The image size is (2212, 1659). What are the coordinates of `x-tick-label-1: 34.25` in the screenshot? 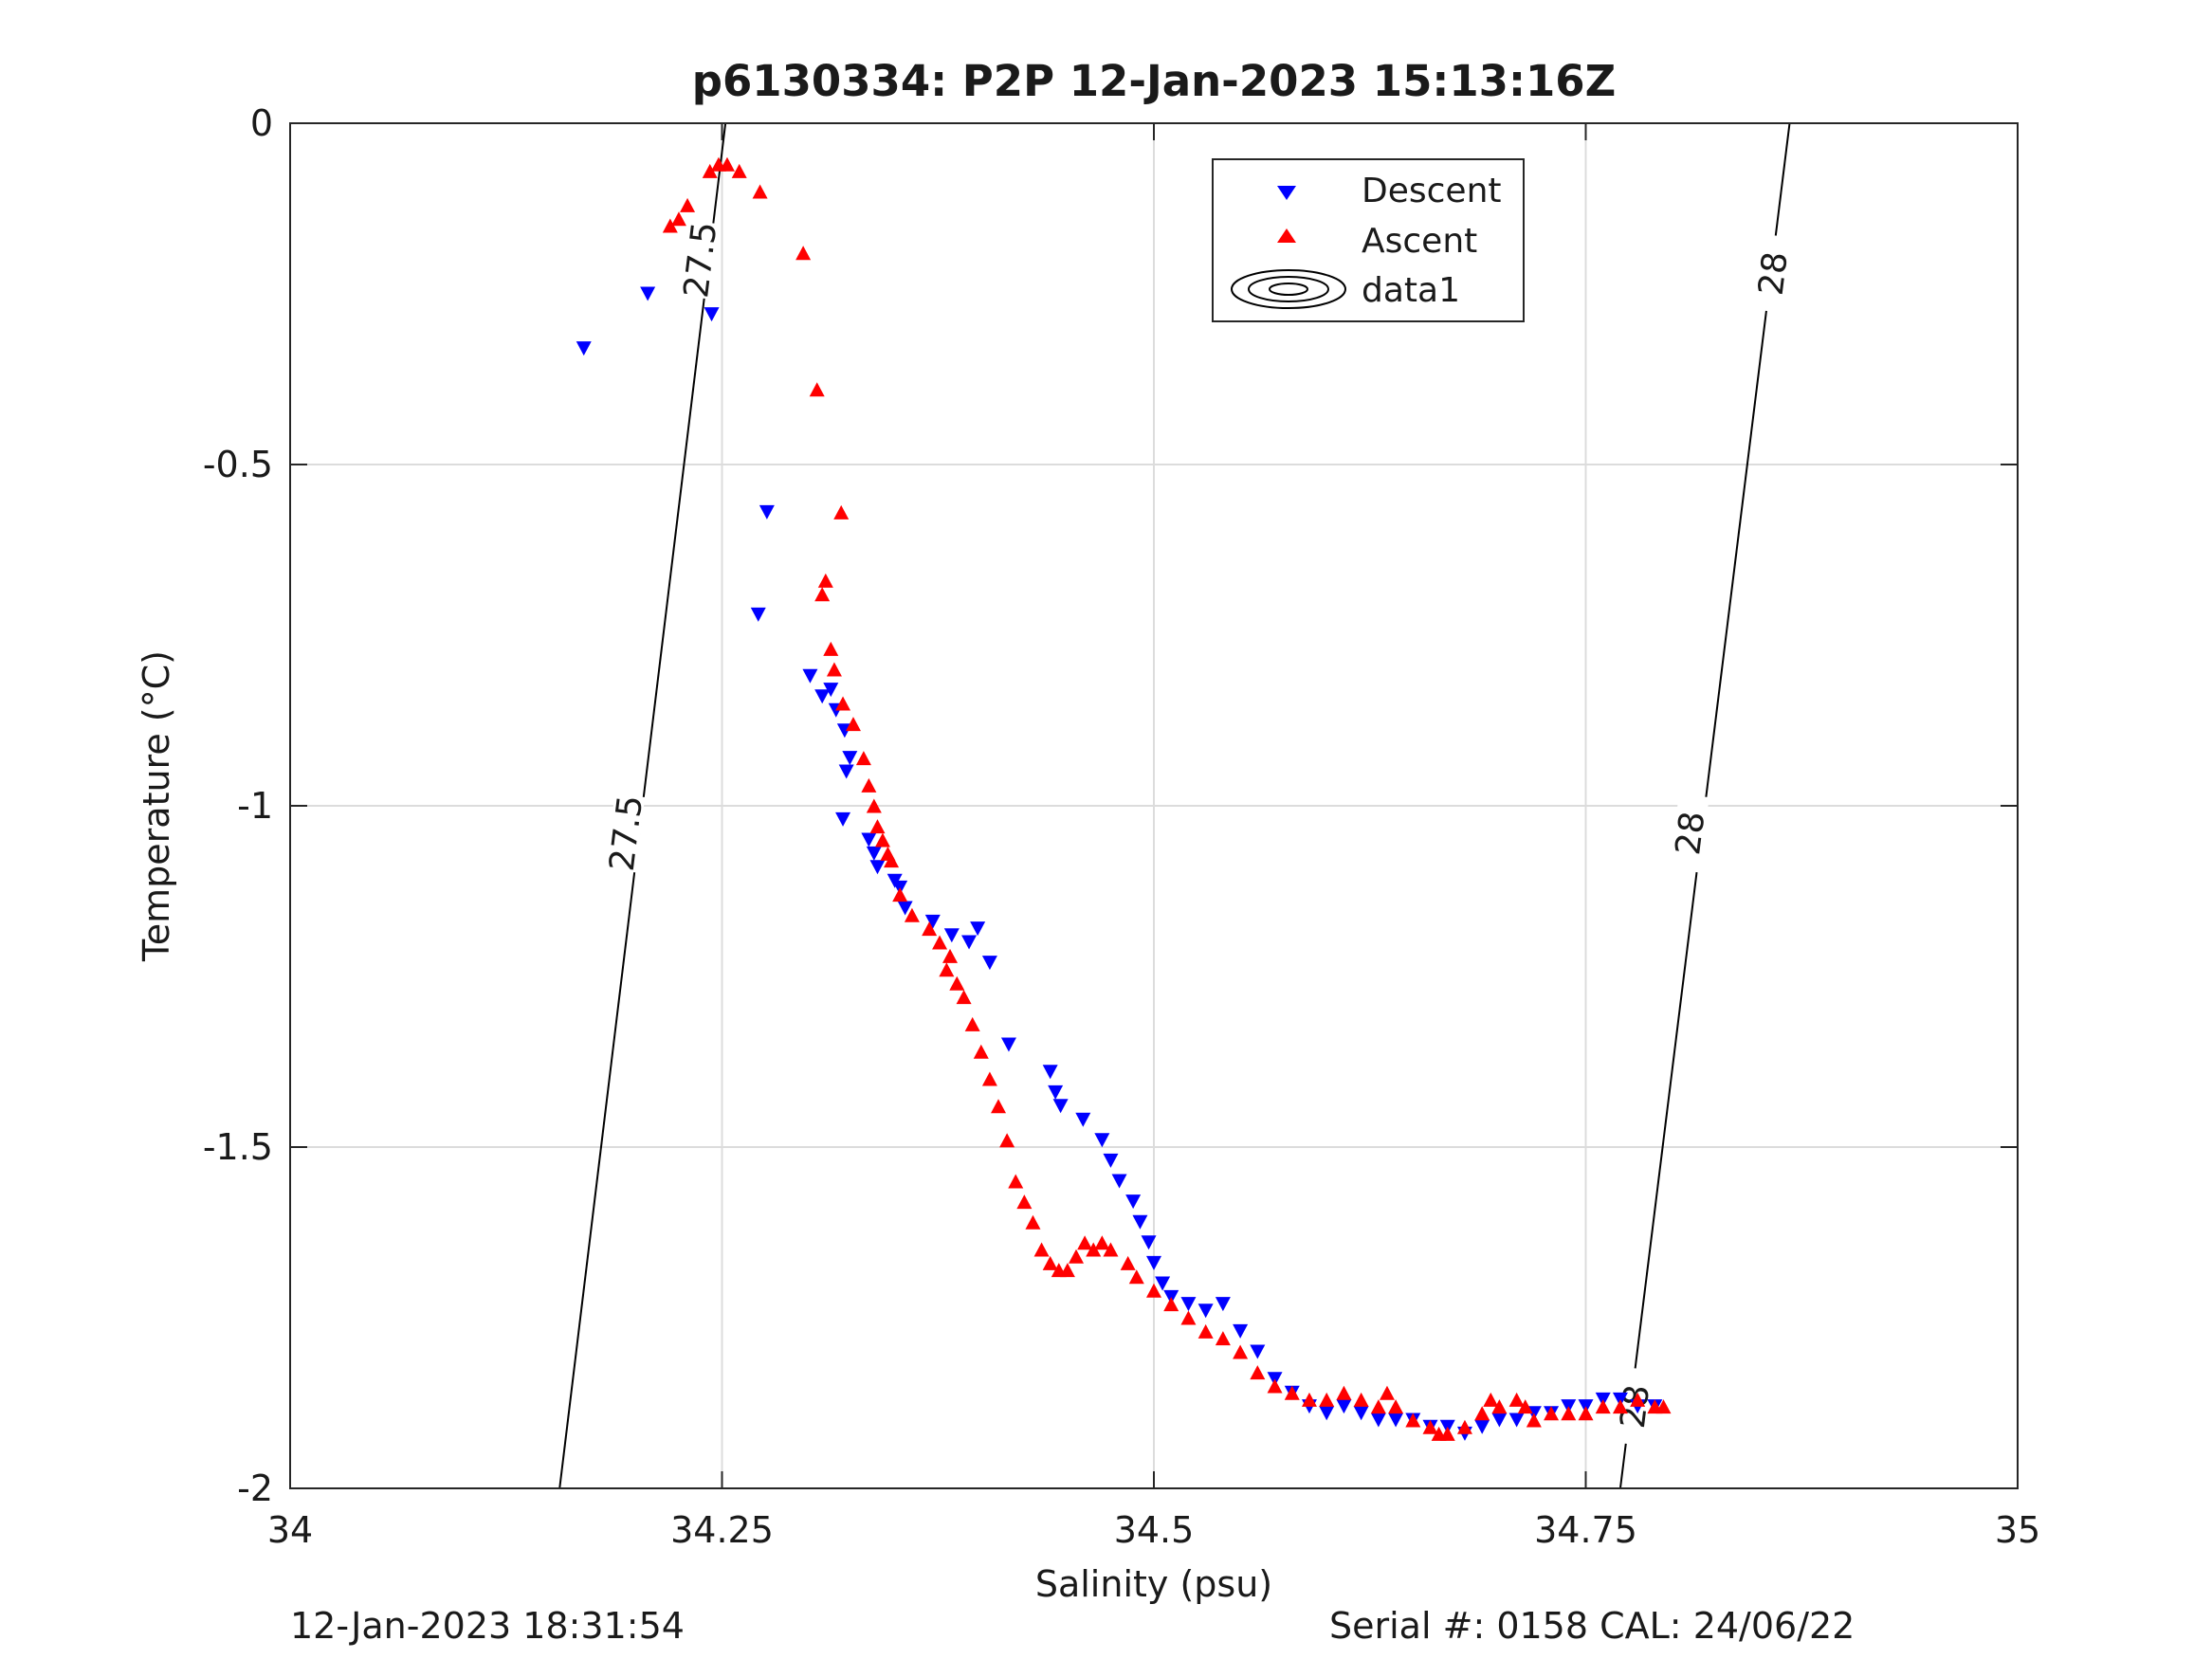 It's located at (722, 1530).